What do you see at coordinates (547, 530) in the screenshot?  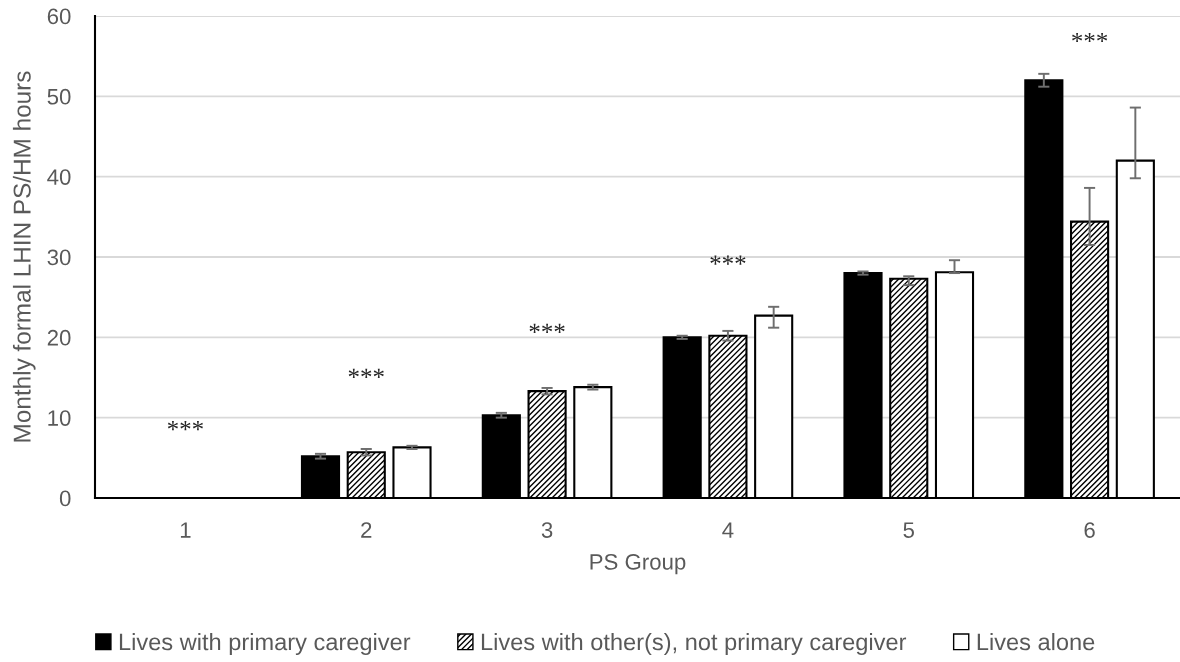 I see `x-tick-label: 3` at bounding box center [547, 530].